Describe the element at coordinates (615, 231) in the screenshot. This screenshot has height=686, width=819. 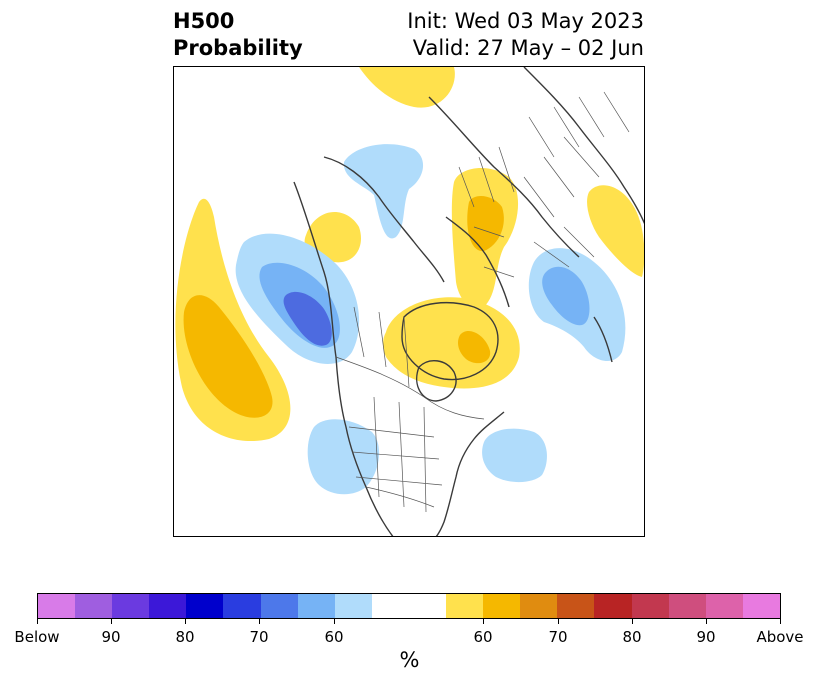
I see `above-asia-east` at that location.